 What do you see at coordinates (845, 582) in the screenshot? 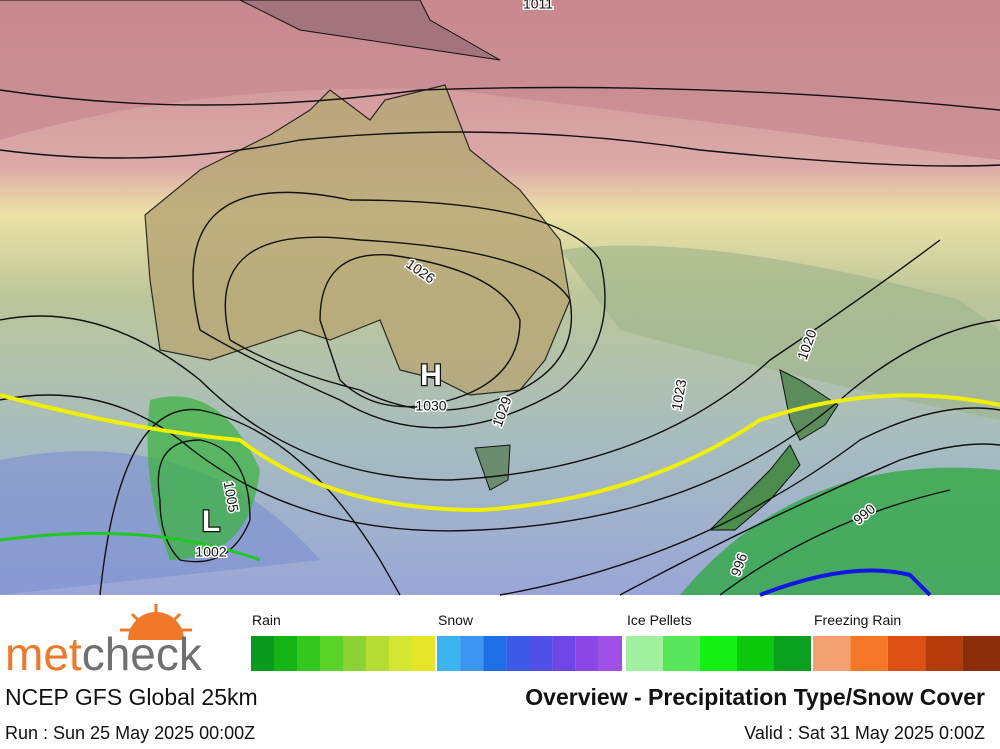
I see `snow-line` at bounding box center [845, 582].